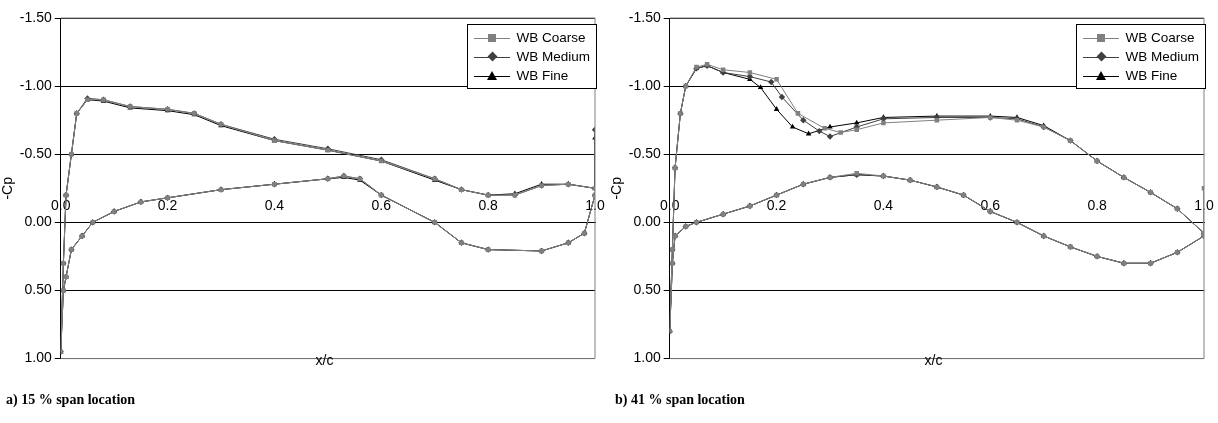 Image resolution: width=1218 pixels, height=423 pixels. Describe the element at coordinates (71, 400) in the screenshot. I see `text: a) 15 % span location` at that location.